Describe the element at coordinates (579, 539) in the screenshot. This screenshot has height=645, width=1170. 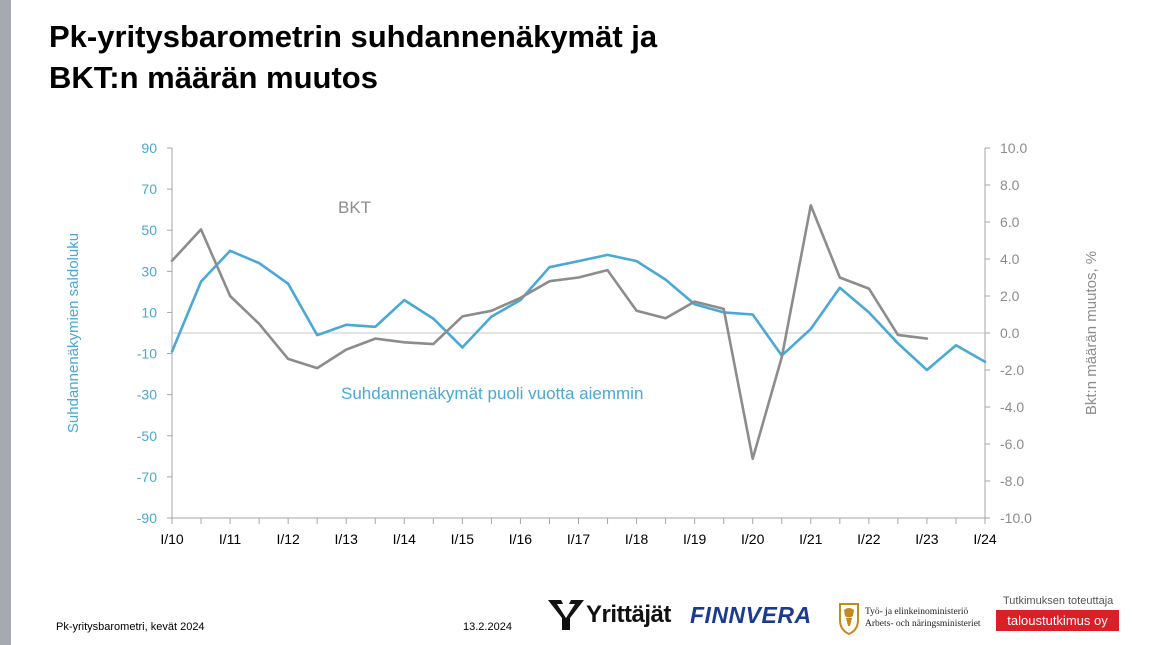
I see `x-tick-label: I/17` at that location.